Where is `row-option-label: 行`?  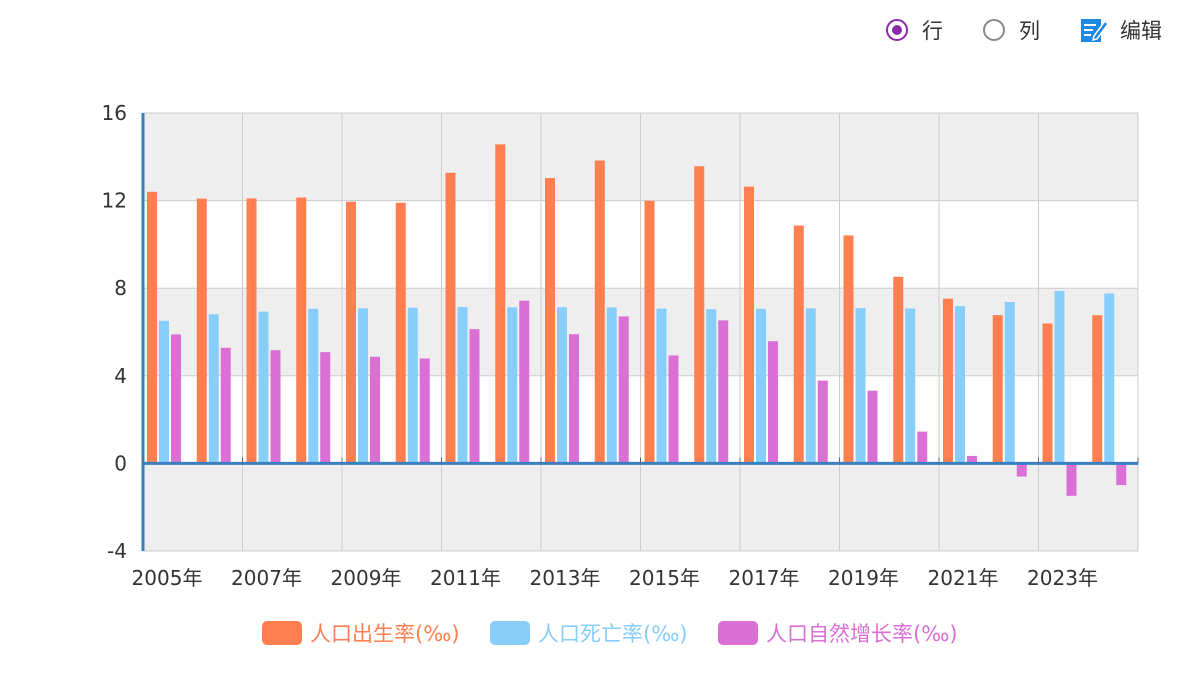 row-option-label: 行 is located at coordinates (932, 31).